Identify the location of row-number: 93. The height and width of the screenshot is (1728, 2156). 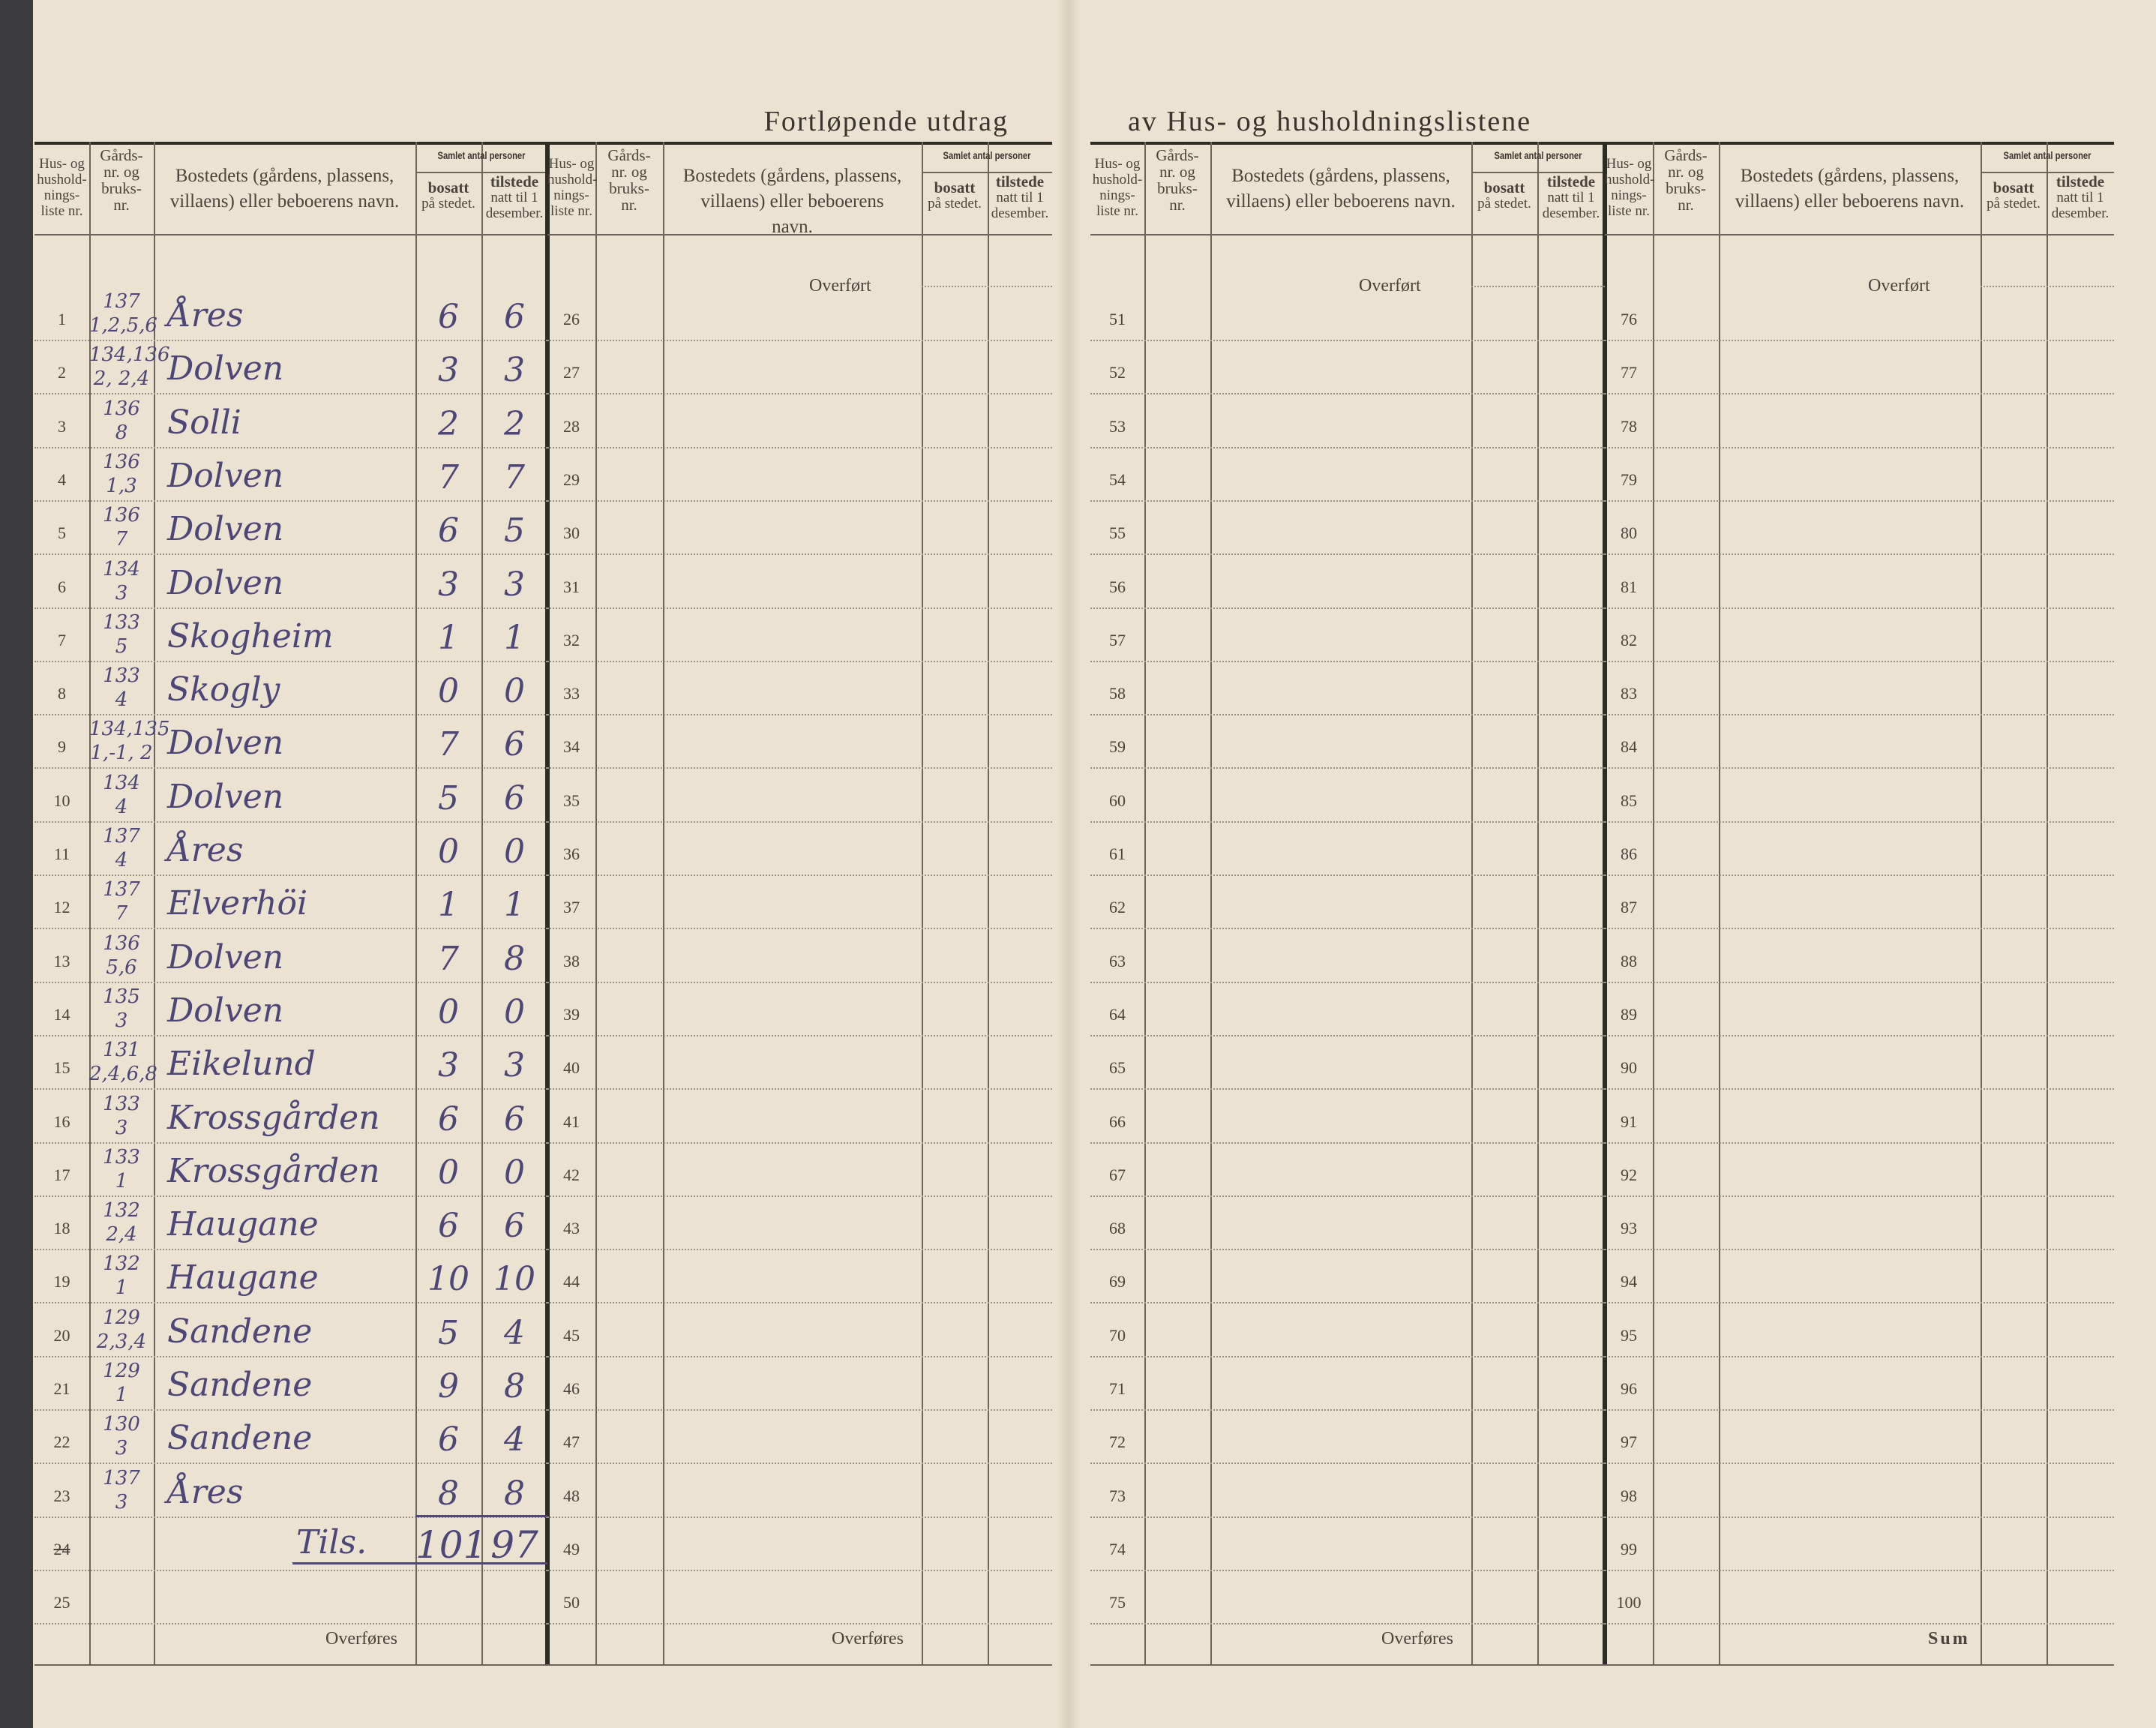
(1629, 1228).